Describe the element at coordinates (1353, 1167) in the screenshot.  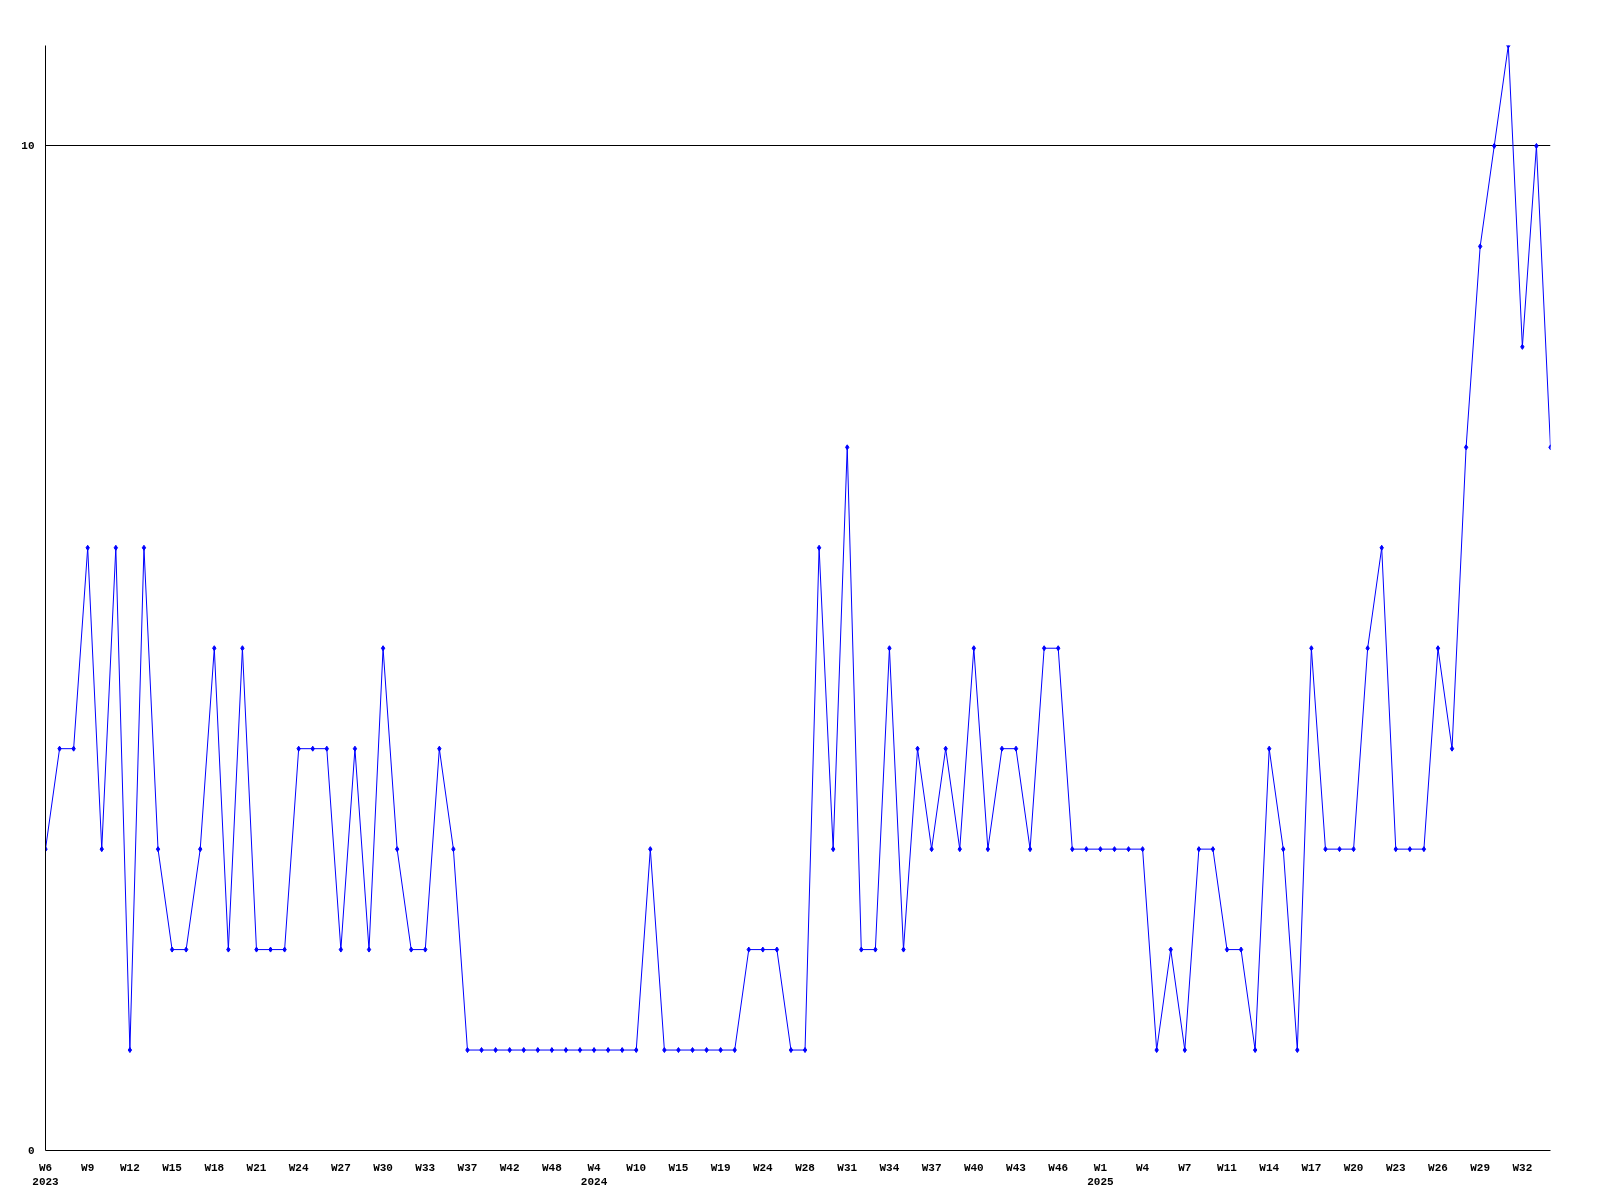
I see `x-tick-label: W20` at that location.